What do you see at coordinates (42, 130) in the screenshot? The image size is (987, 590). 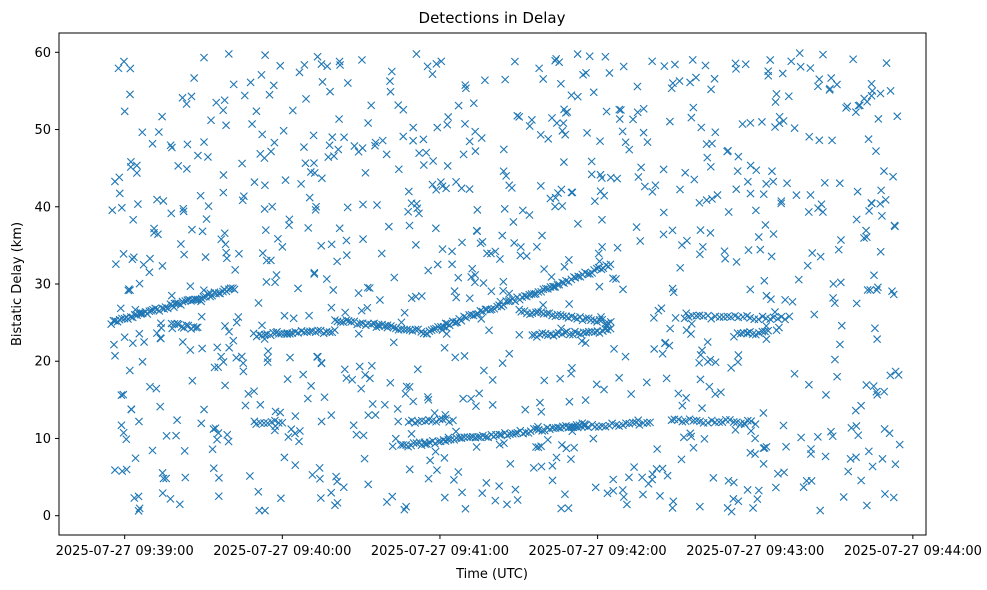 I see `y-tick-label: 50` at bounding box center [42, 130].